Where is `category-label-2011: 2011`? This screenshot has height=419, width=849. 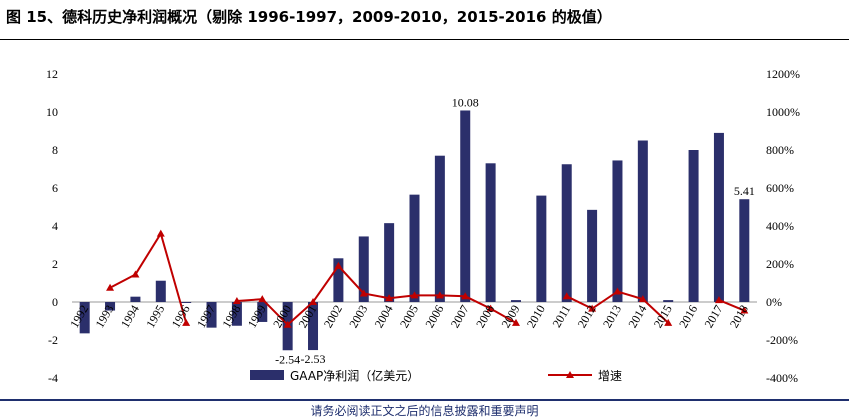 category-label-2011: 2011 is located at coordinates (561, 316).